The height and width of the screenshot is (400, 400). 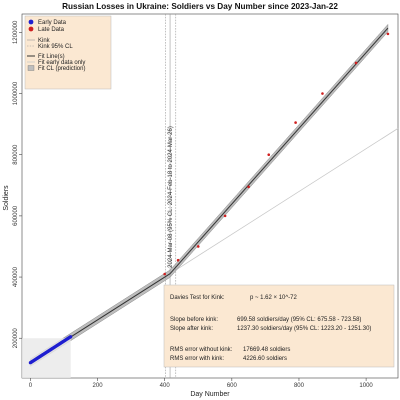 What do you see at coordinates (165, 386) in the screenshot?
I see `x-tick-label: 400` at bounding box center [165, 386].